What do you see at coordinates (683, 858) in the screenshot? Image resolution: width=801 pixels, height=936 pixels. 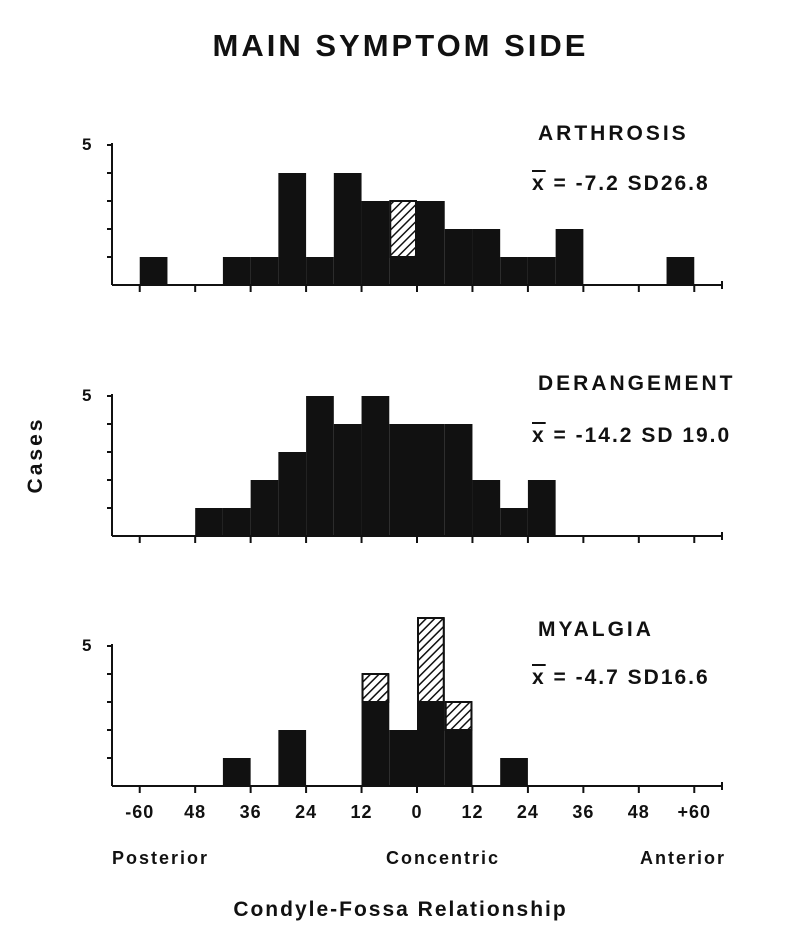 I see `region-label-anterior: Anterior` at bounding box center [683, 858].